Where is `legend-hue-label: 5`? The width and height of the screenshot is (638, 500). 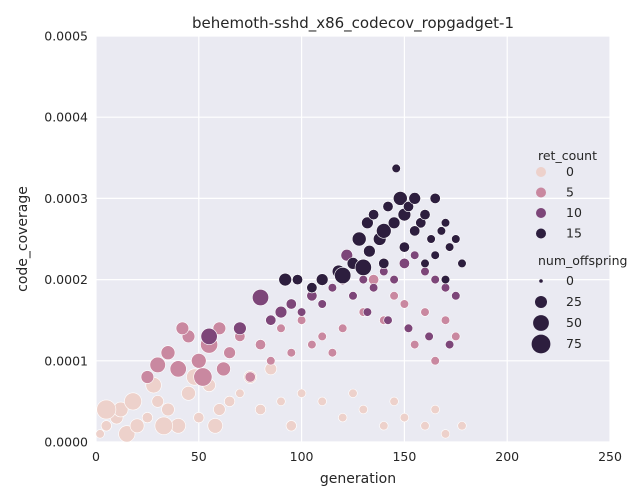 legend-hue-label: 5 is located at coordinates (570, 192).